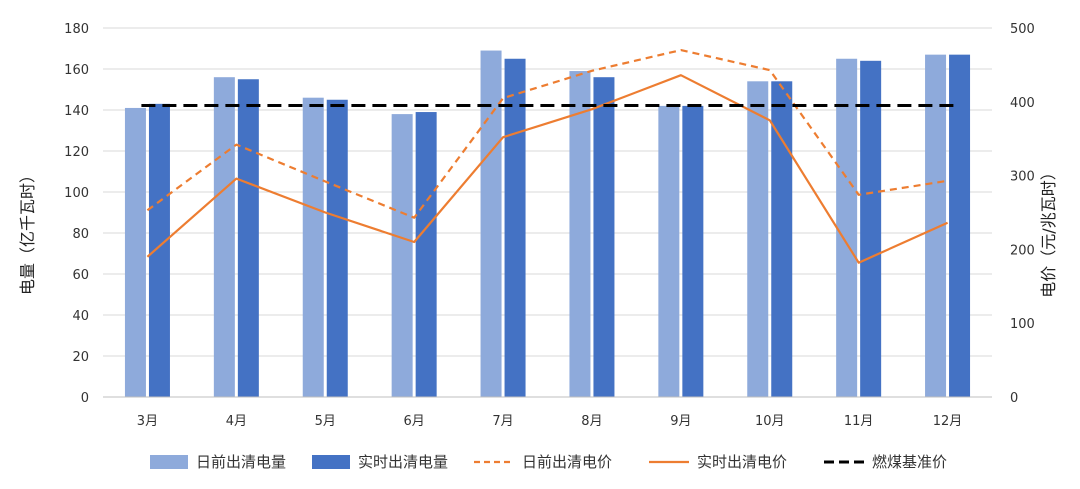 This screenshot has height=489, width=1080. Describe the element at coordinates (80, 275) in the screenshot. I see `y-left-tick-label: 60` at that location.